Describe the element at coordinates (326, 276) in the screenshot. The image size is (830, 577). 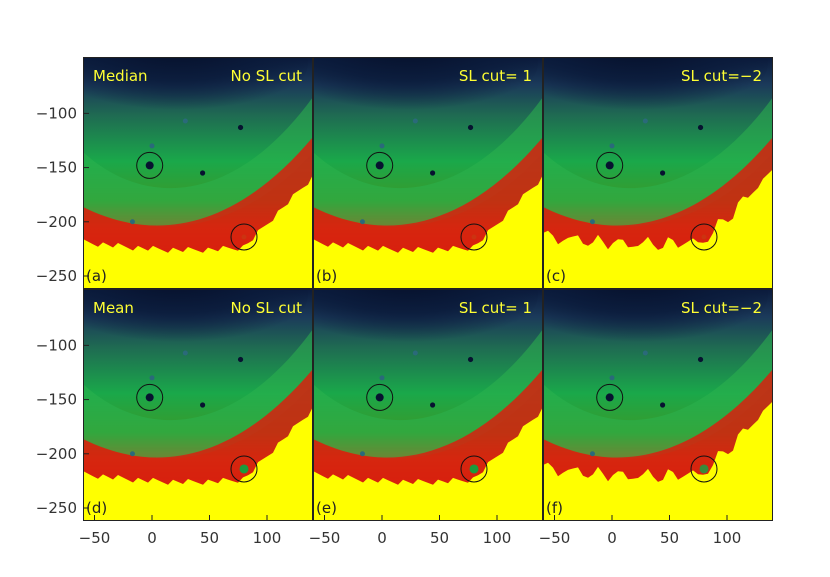
I see `panel-letter: (b)` at that location.